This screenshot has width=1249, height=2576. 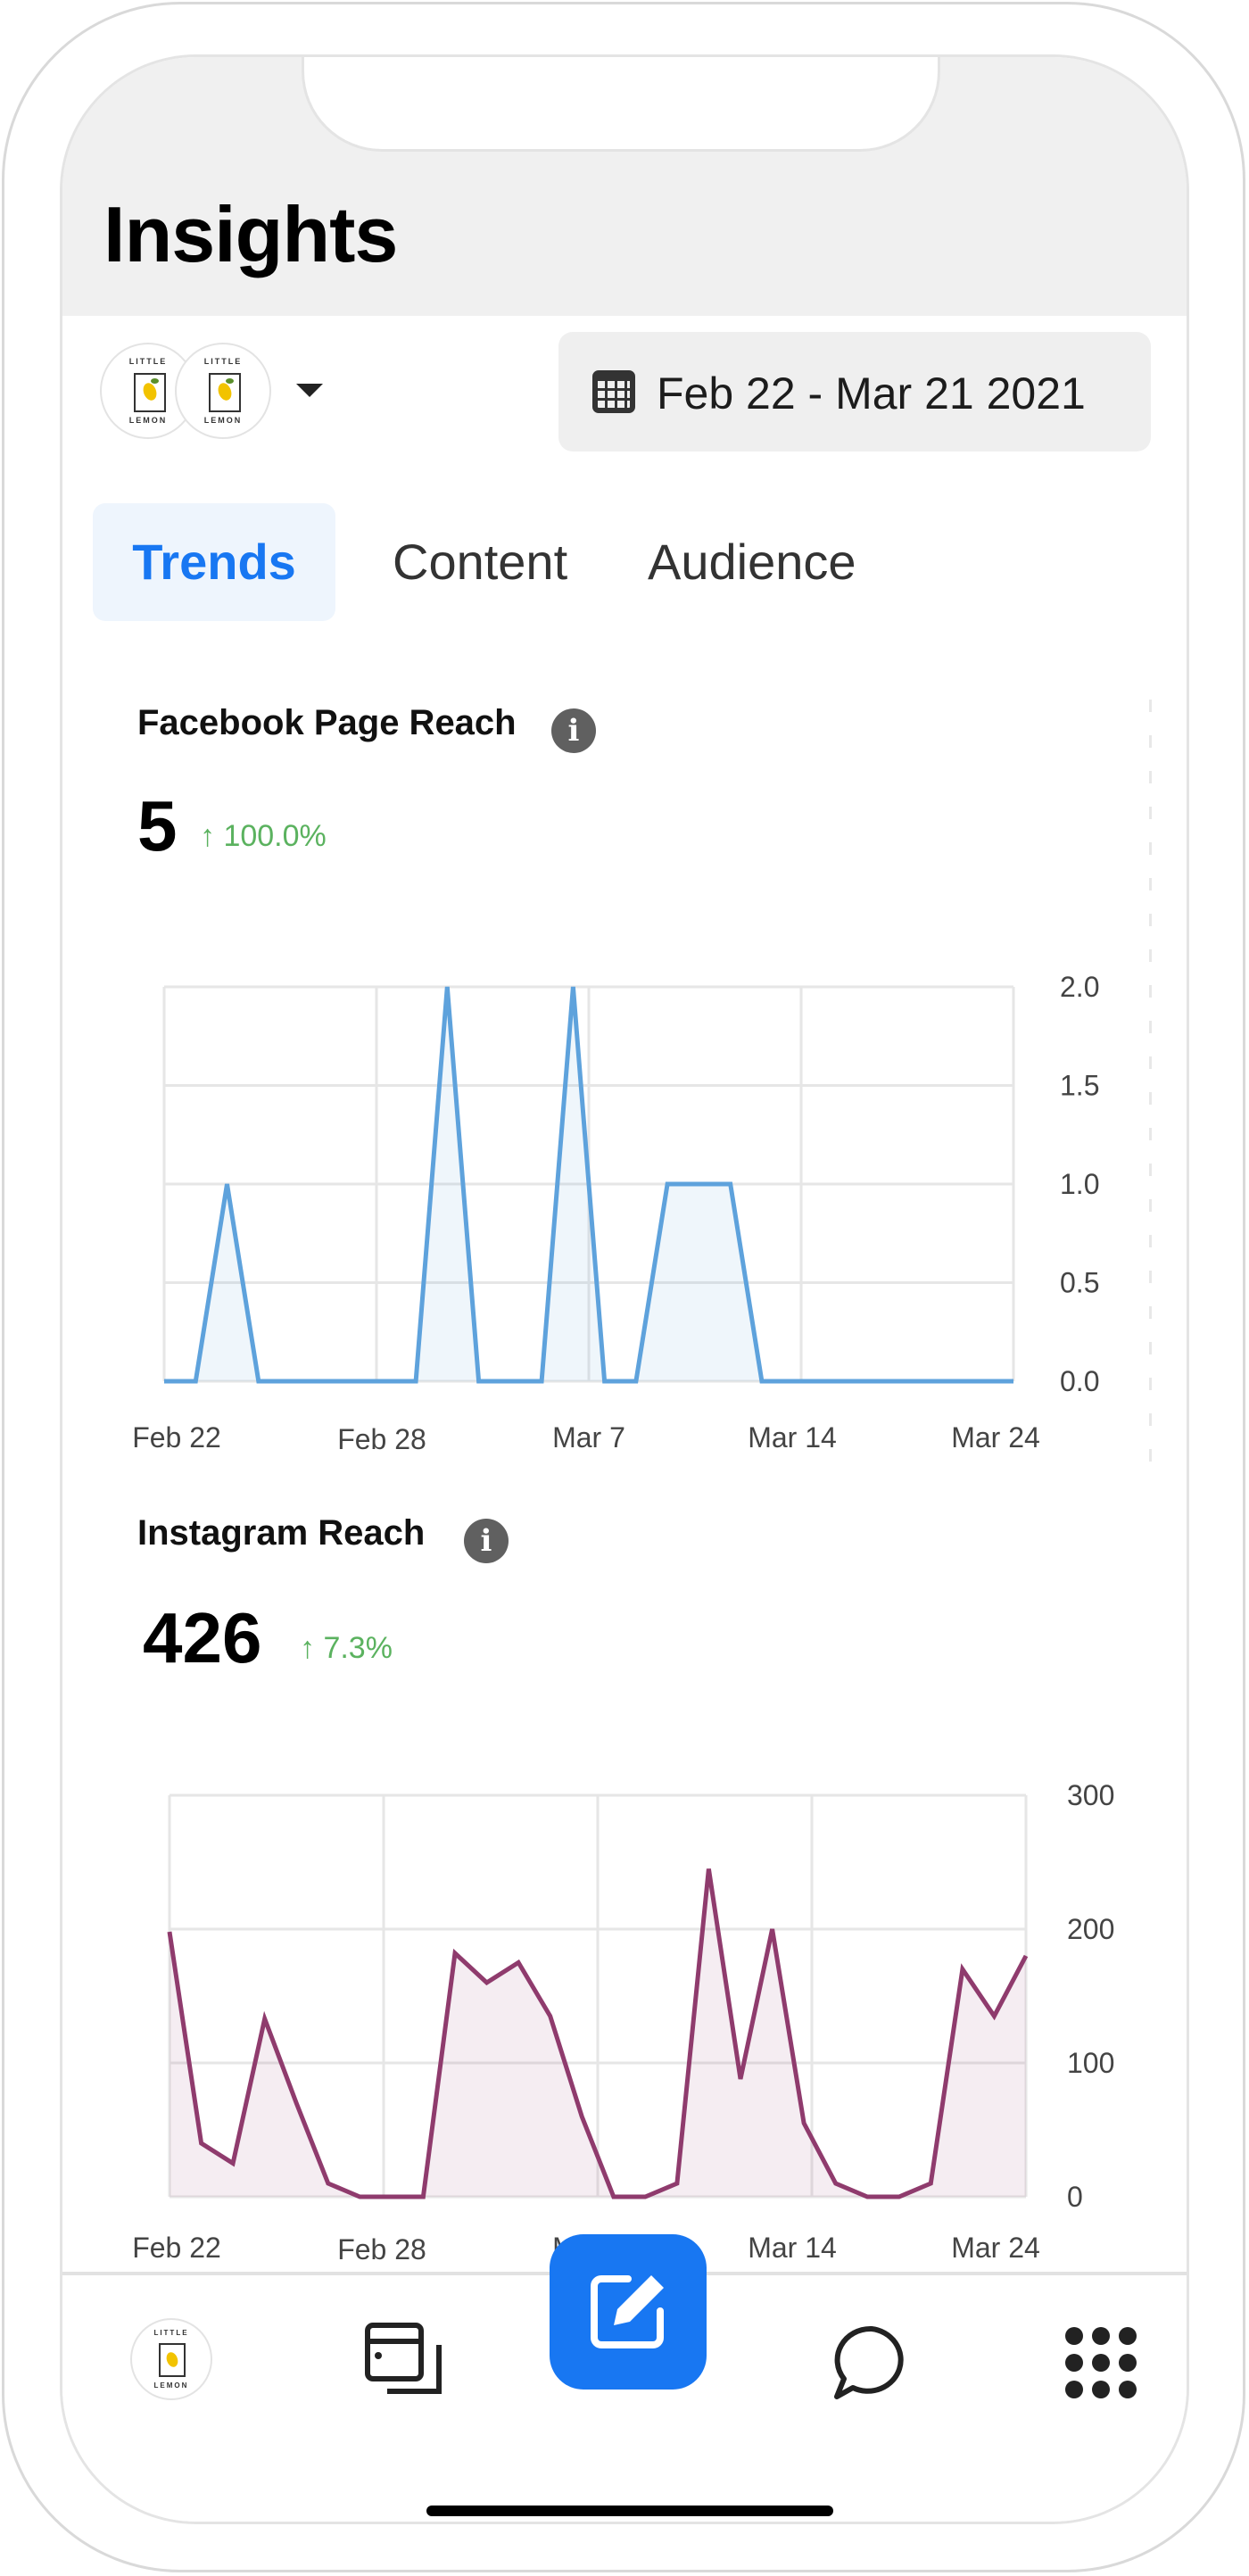 What do you see at coordinates (480, 562) in the screenshot?
I see `tab-content: Content` at bounding box center [480, 562].